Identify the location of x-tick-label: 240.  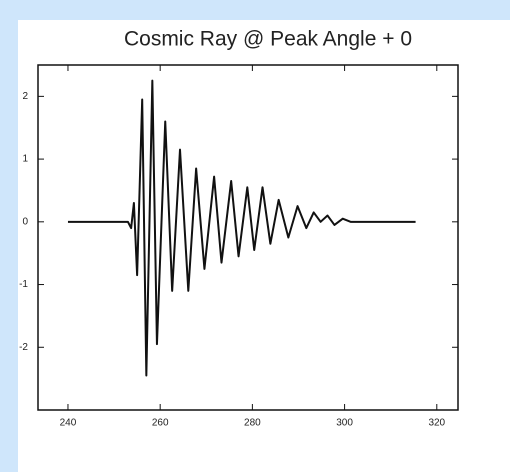
(68, 423).